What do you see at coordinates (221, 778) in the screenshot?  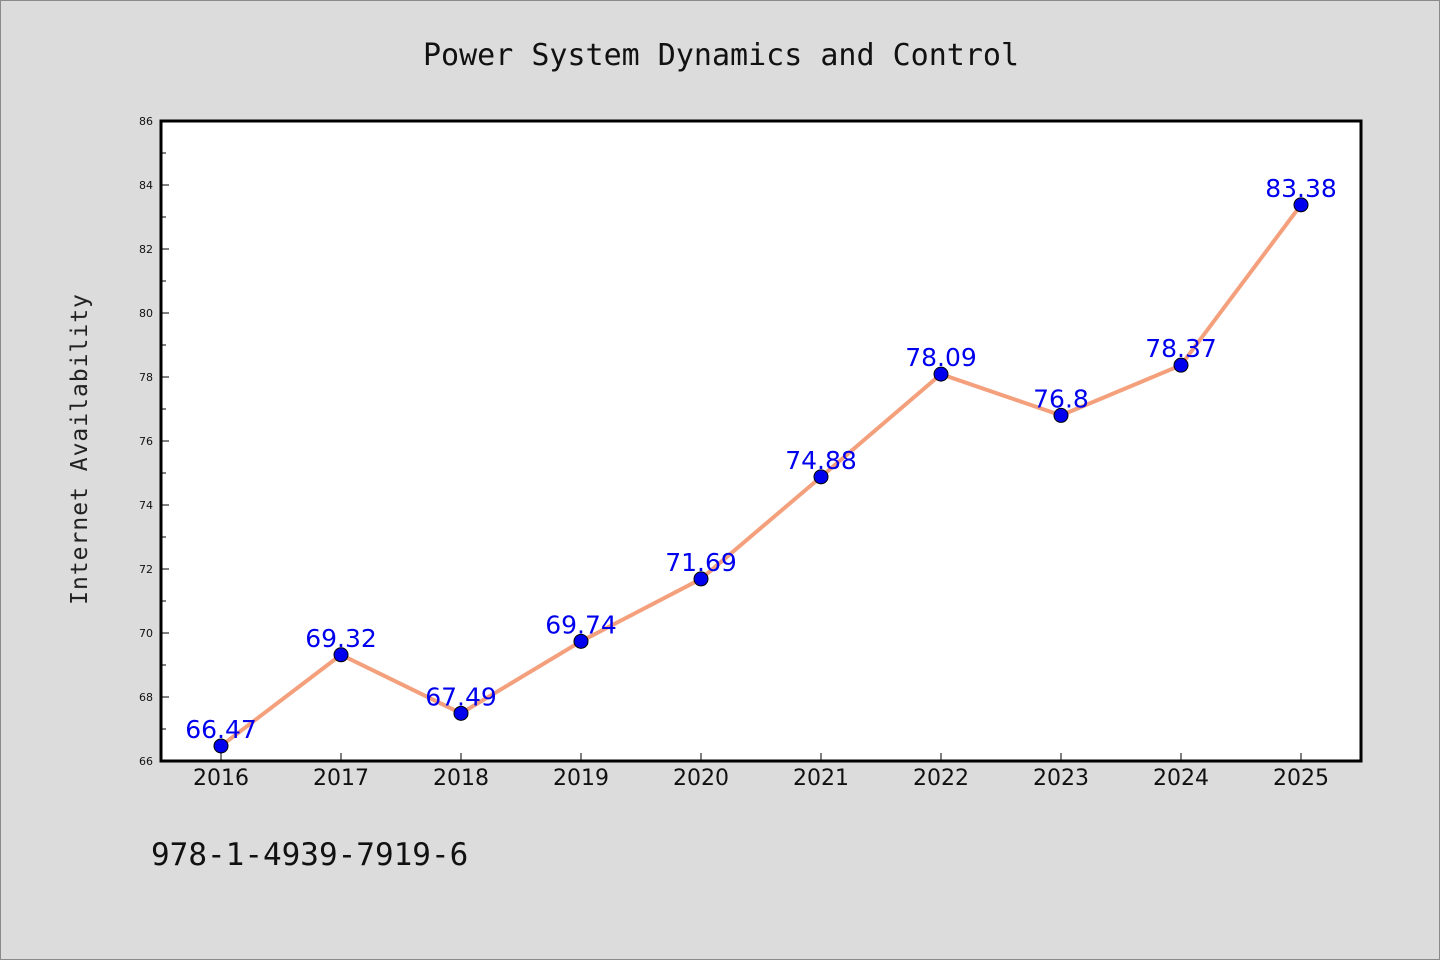 I see `x-tick-label: 2016` at bounding box center [221, 778].